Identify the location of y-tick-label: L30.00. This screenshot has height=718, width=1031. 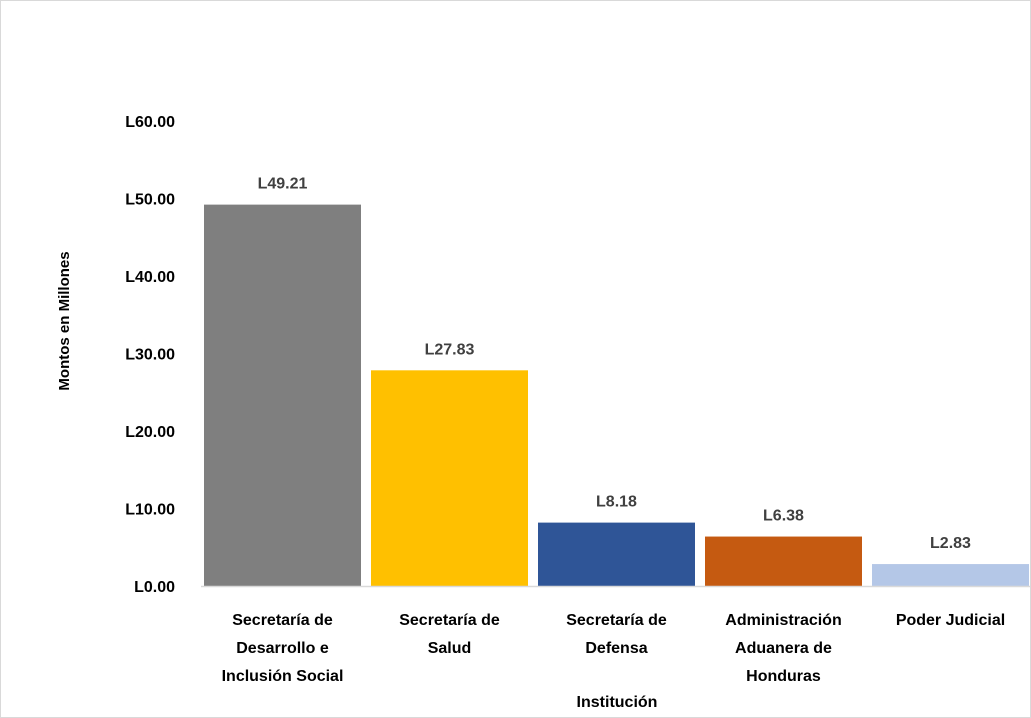
(150, 355).